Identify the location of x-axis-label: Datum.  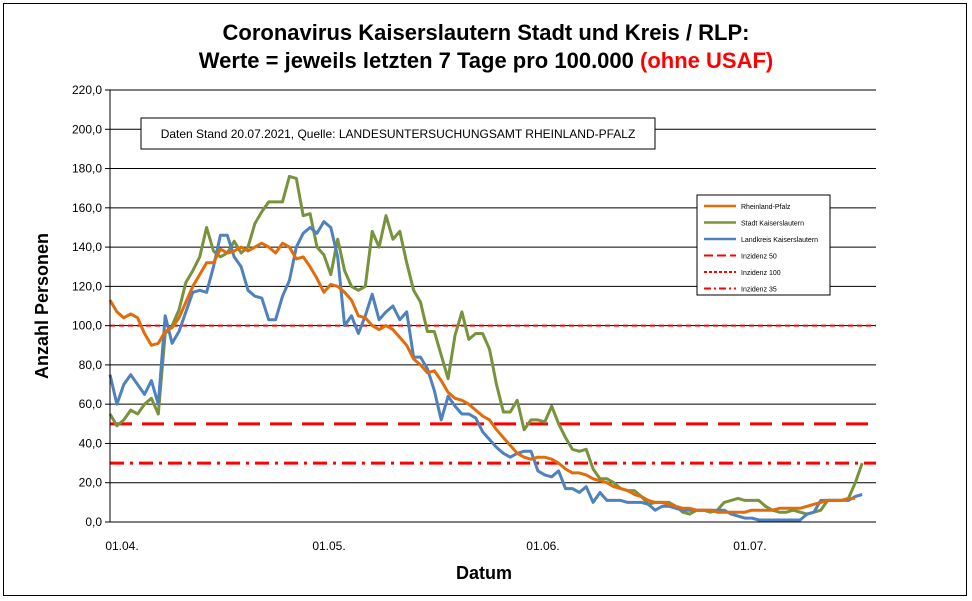
(484, 573).